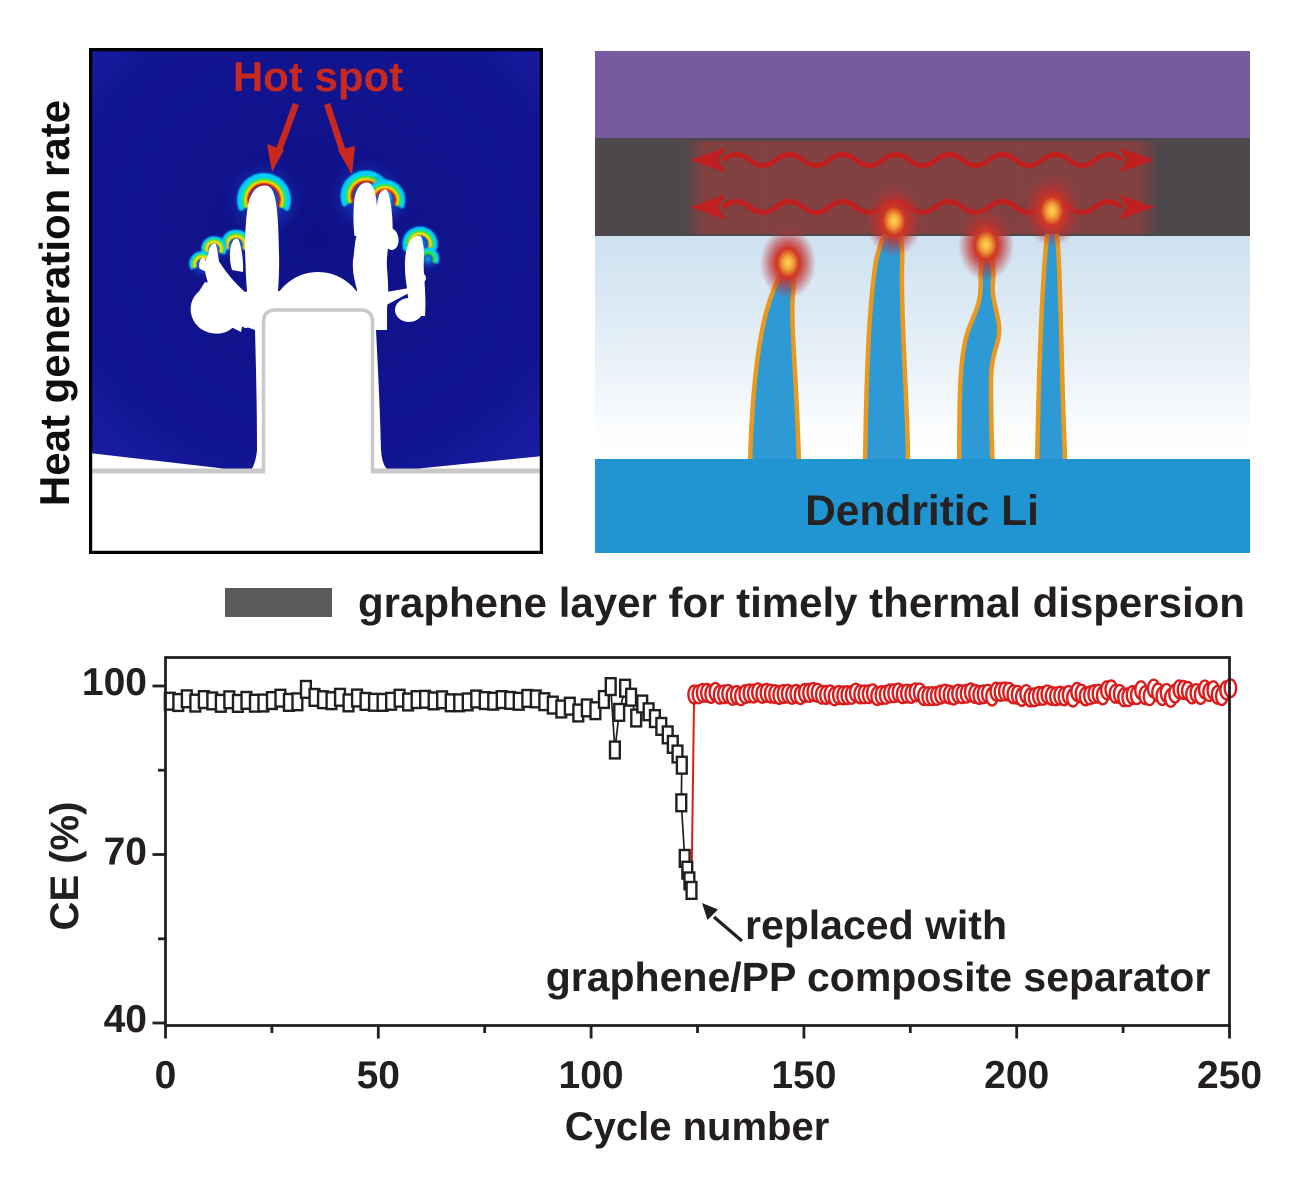  I want to click on svg-text:graphene/PP composite separato: graphene/PP composite separator, so click(878, 977).